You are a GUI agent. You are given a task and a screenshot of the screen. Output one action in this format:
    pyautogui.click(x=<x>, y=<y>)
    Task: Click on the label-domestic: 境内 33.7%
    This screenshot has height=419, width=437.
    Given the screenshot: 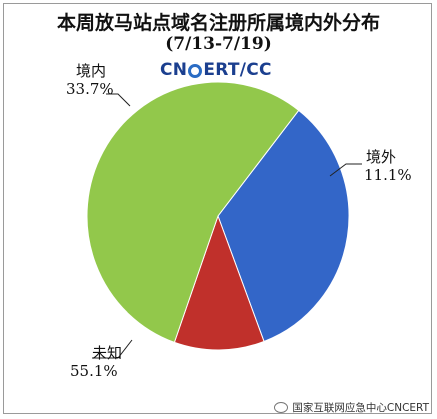 What is the action you would take?
    pyautogui.click(x=90, y=80)
    